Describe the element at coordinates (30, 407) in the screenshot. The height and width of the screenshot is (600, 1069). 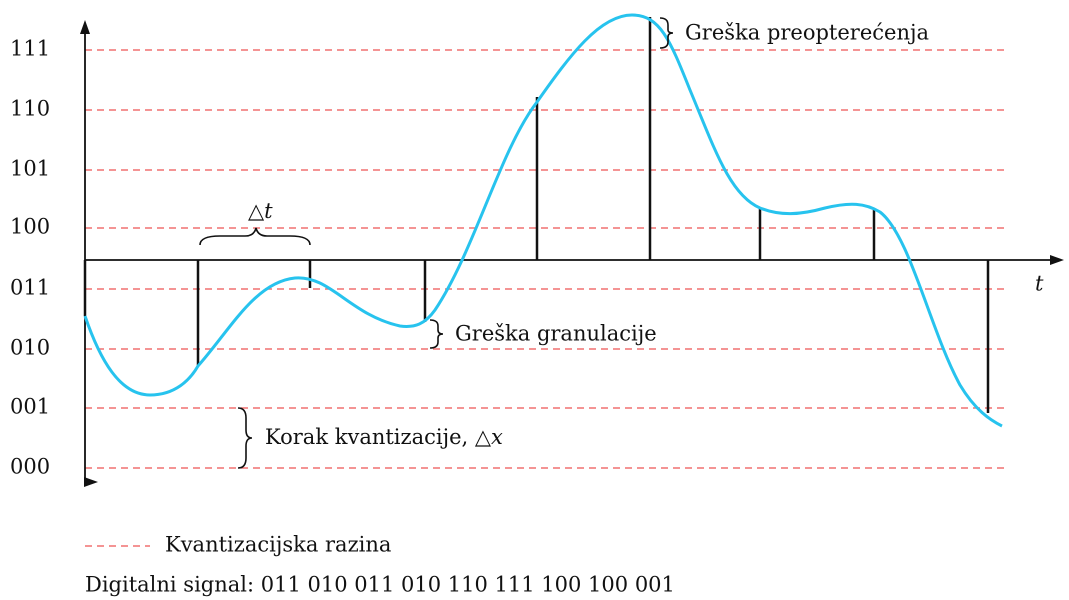
I see `level-label: 001` at that location.